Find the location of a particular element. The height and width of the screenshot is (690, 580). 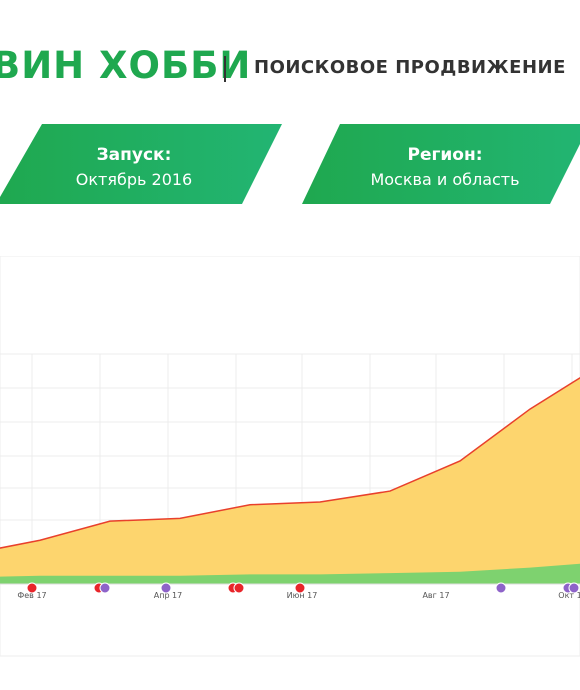

x-tick-label: Июн 17 is located at coordinates (302, 595).